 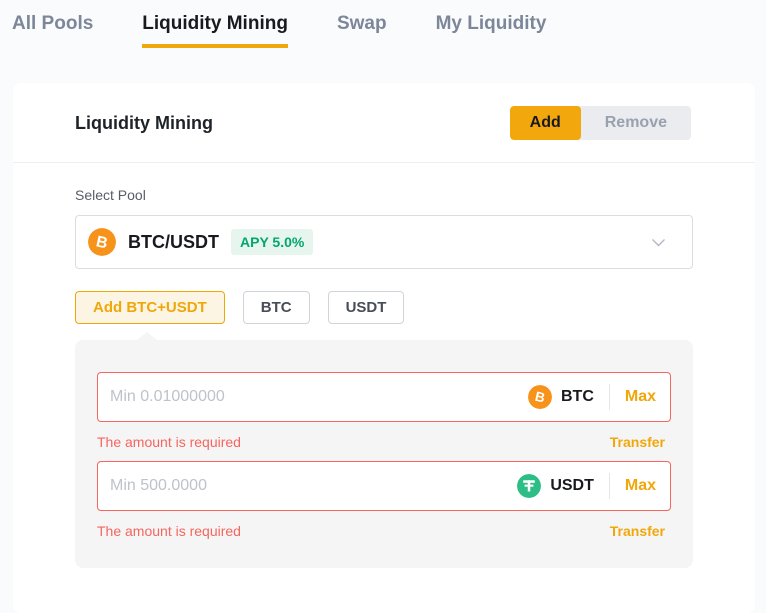 What do you see at coordinates (572, 485) in the screenshot?
I see `usdt-token-label: USDT` at bounding box center [572, 485].